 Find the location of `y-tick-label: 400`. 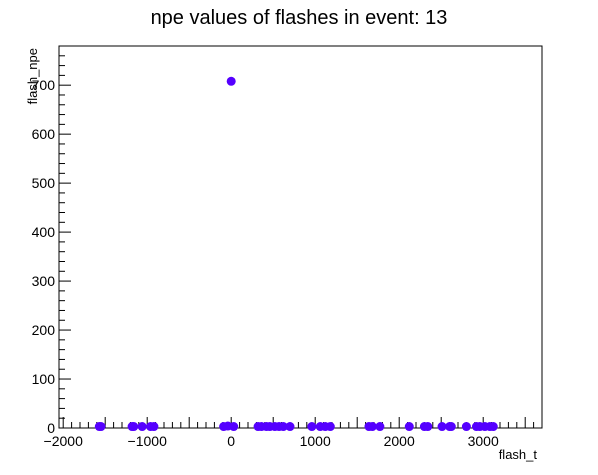

y-tick-label: 400 is located at coordinates (44, 232).